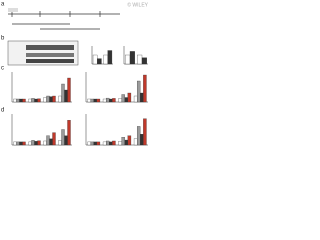 Image resolution: width=320 pixels, height=240 pixels. Describe the element at coordinates (2, 111) in the screenshot. I see `panel-label: d` at that location.